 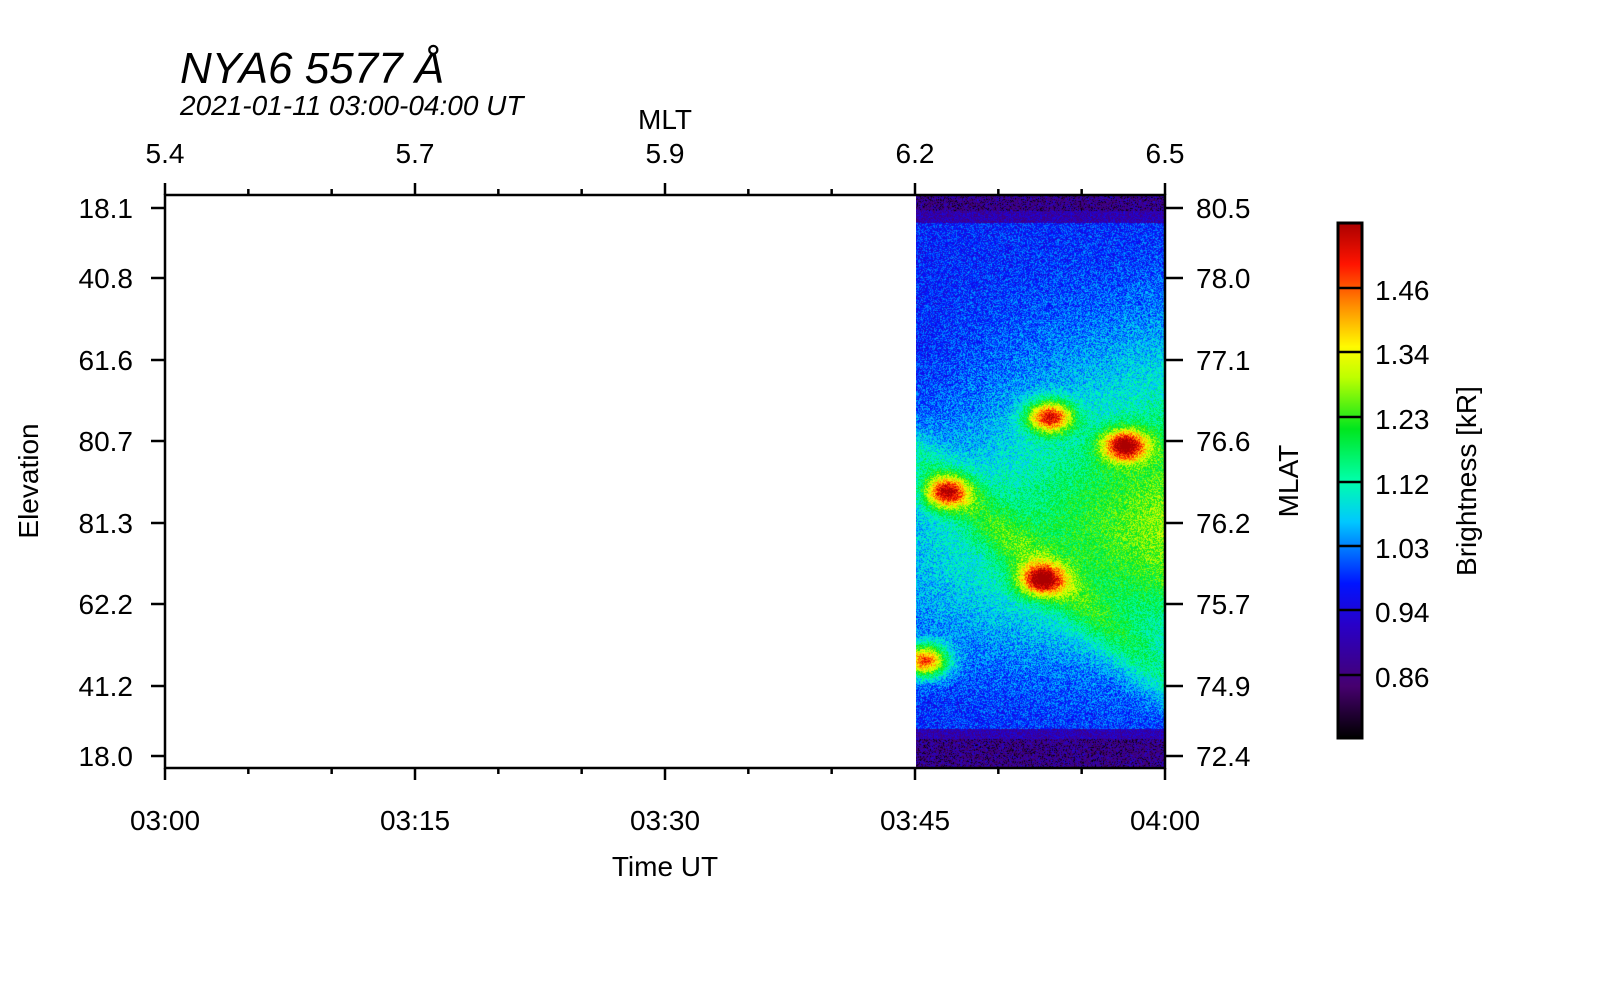 I want to click on y-tick-label-left: 40.8, so click(x=106, y=278).